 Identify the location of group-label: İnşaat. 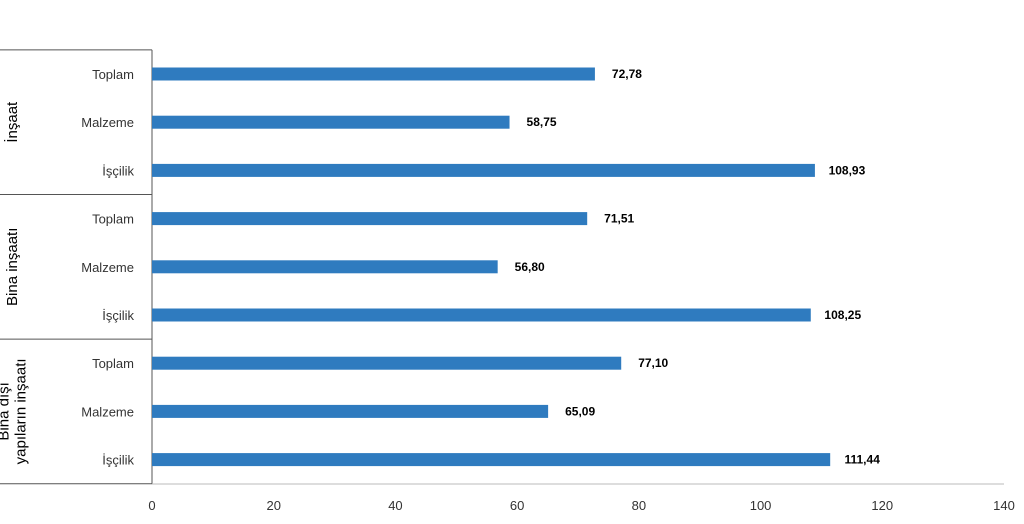
(12, 122).